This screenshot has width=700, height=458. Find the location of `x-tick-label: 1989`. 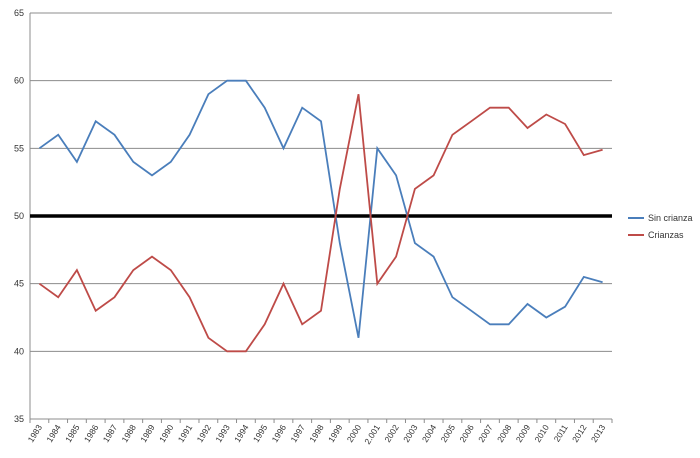

x-tick-label: 1989 is located at coordinates (147, 434).